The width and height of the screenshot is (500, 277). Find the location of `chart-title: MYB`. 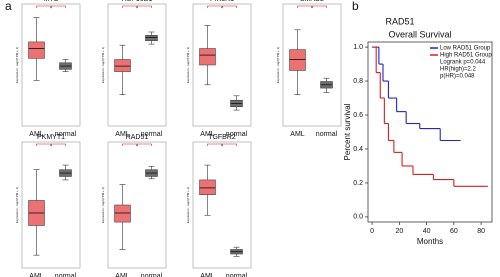

chart-title: MYB is located at coordinates (51, 1).